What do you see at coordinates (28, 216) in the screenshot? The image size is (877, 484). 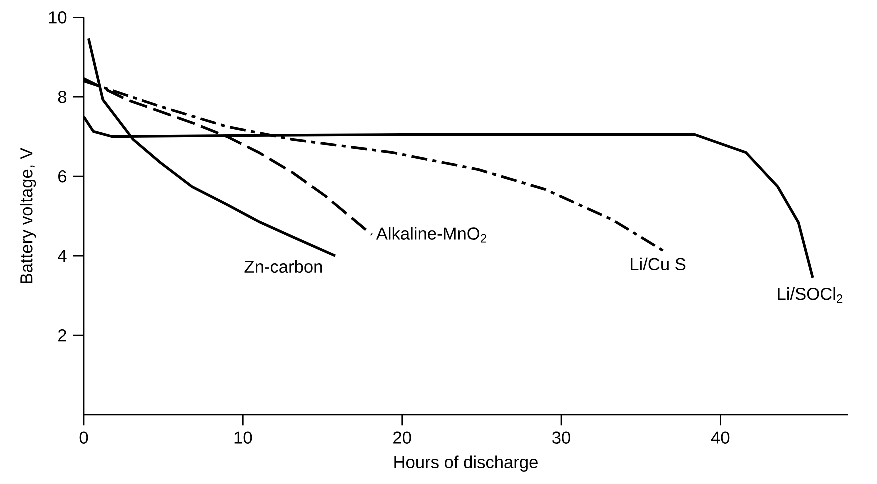 I see `y-axis-title: Battery voltage, V` at bounding box center [28, 216].